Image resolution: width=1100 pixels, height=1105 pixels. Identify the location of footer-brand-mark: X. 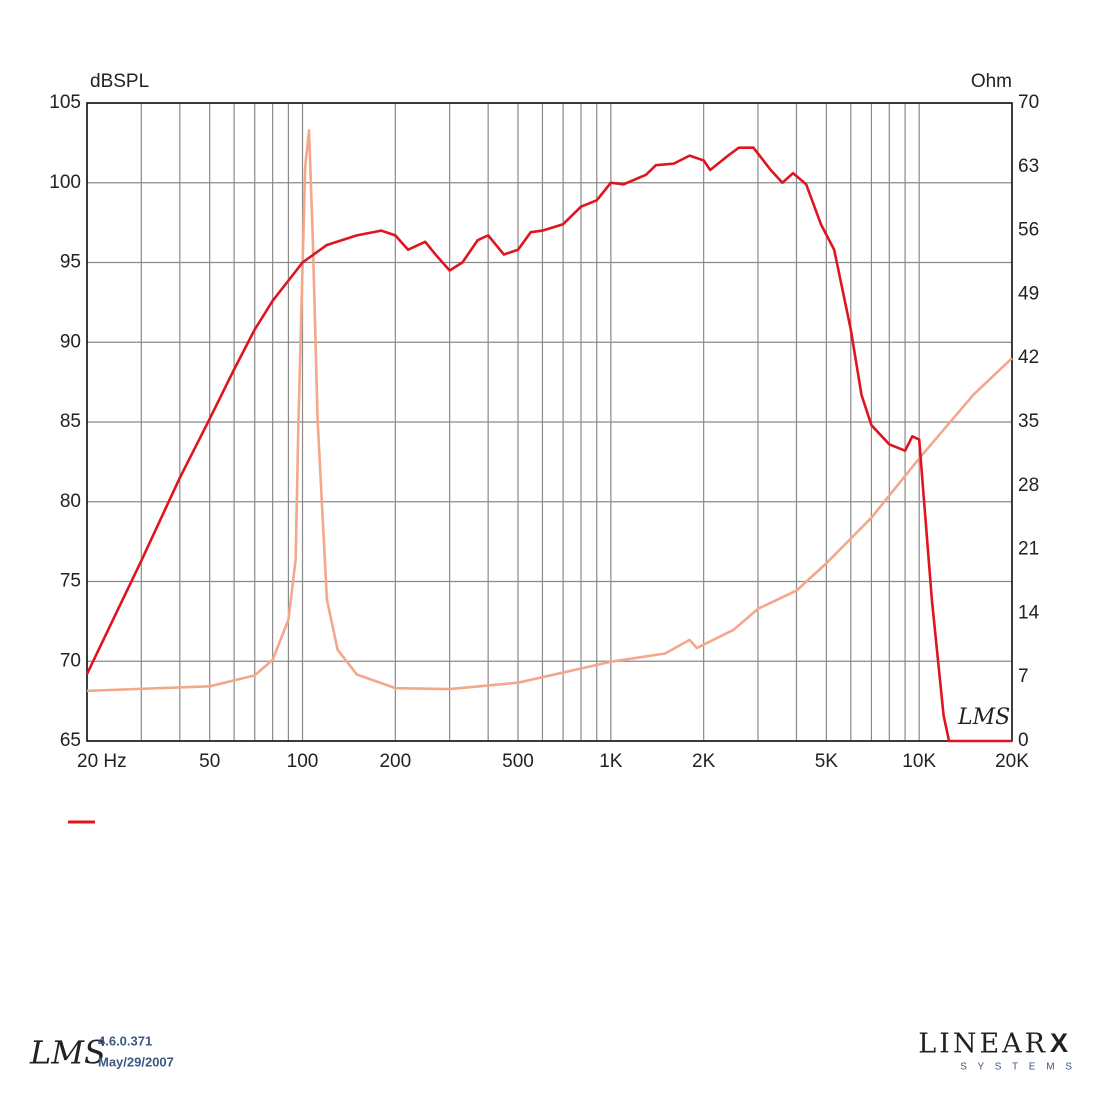
(1059, 1043).